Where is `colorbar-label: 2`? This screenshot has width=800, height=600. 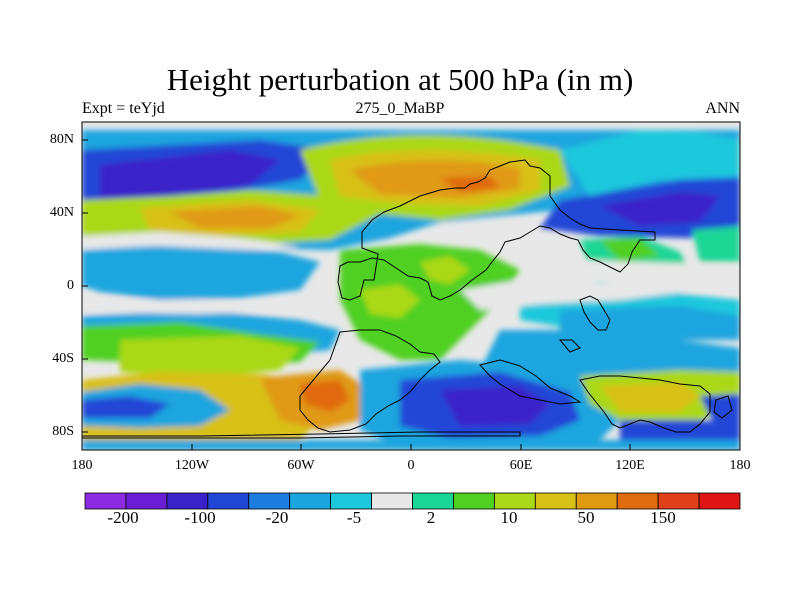
colorbar-label: 2 is located at coordinates (431, 517).